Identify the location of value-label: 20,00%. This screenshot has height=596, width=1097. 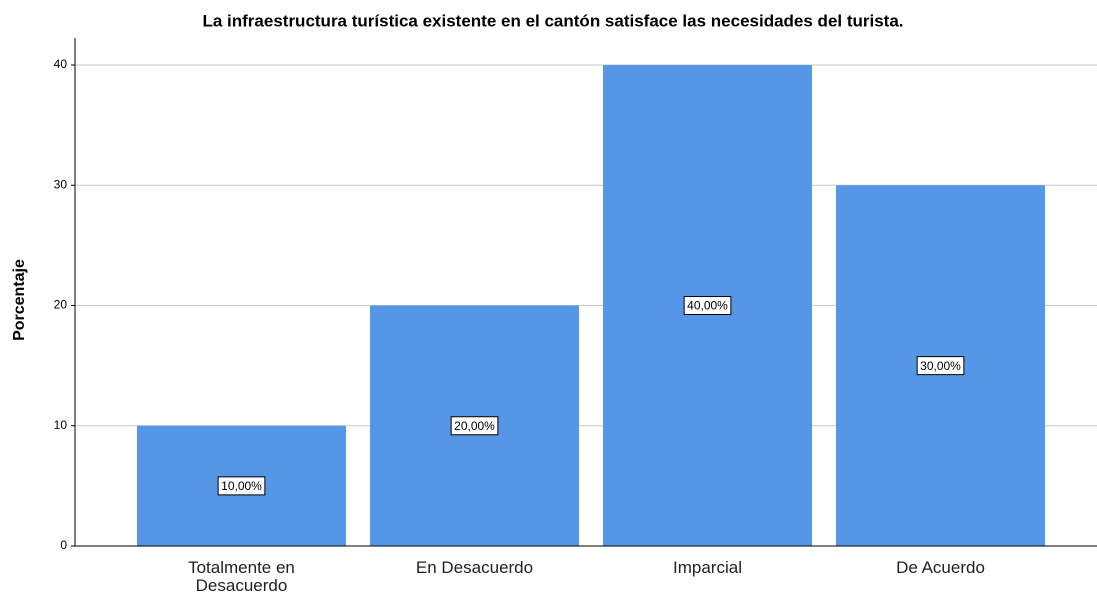
(474, 426).